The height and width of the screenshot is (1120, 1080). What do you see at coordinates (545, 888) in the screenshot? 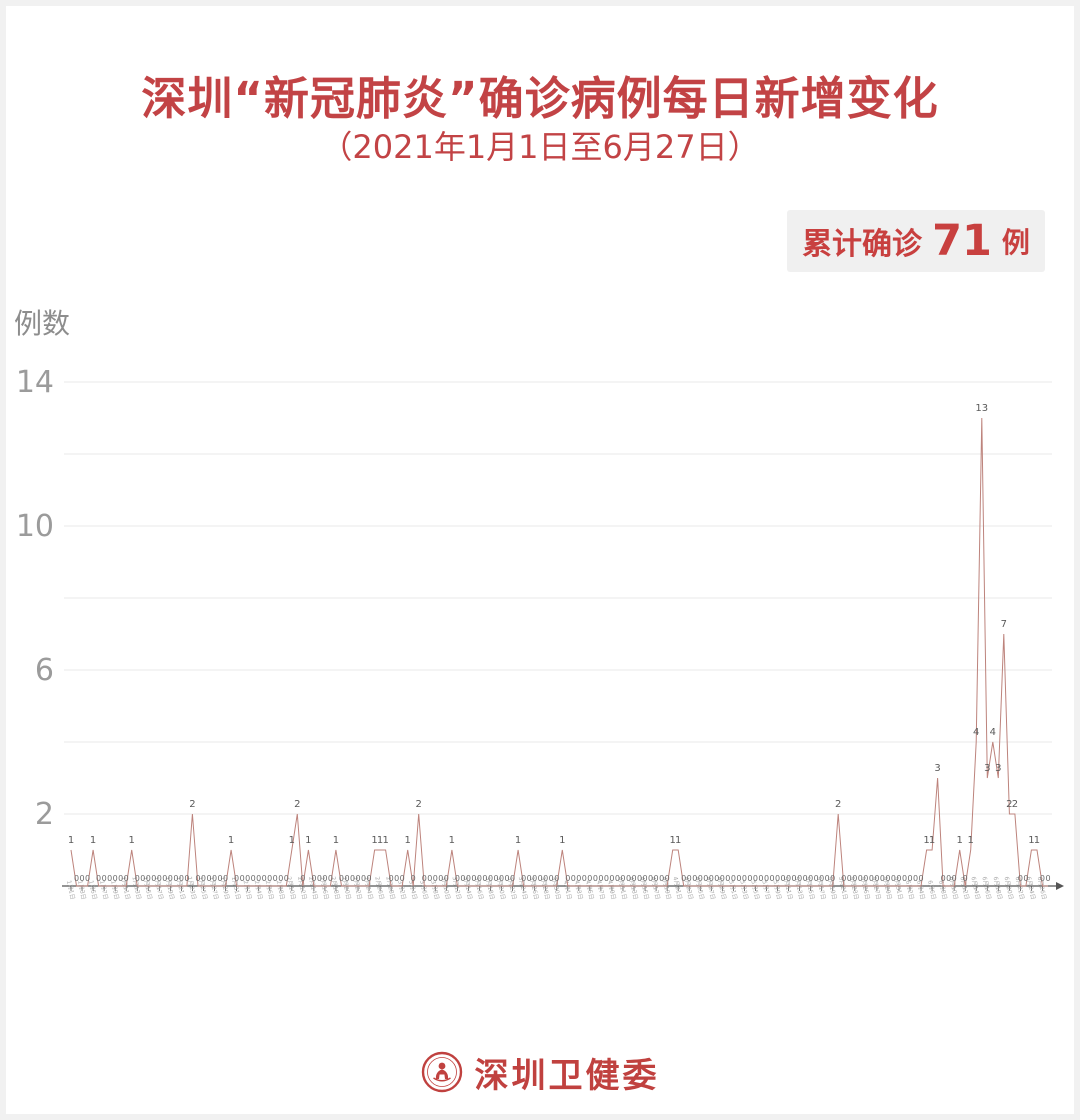
I see `x-date-label: 3月28日` at bounding box center [545, 888].